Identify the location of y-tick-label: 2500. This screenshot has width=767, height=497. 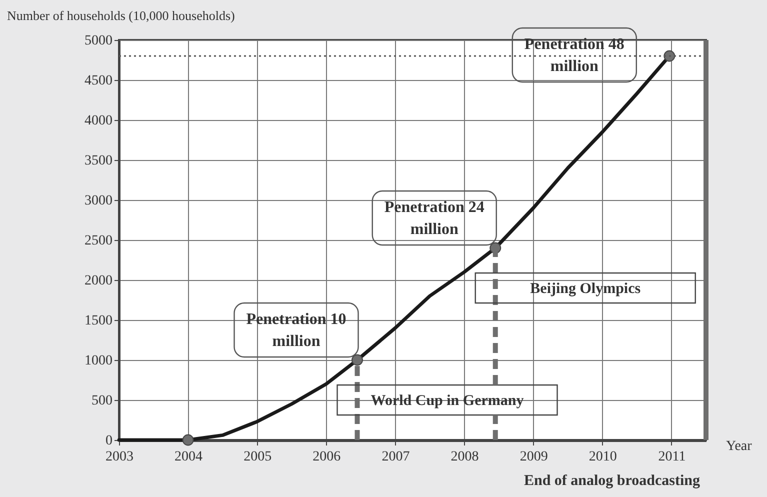
(98, 241).